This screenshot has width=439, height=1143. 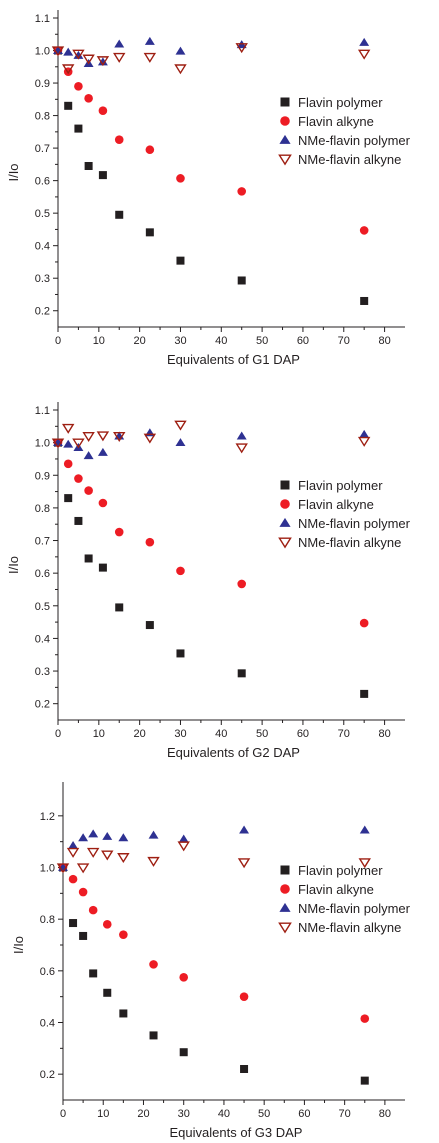 I want to click on y-tick-label: 1.2, so click(x=47, y=817).